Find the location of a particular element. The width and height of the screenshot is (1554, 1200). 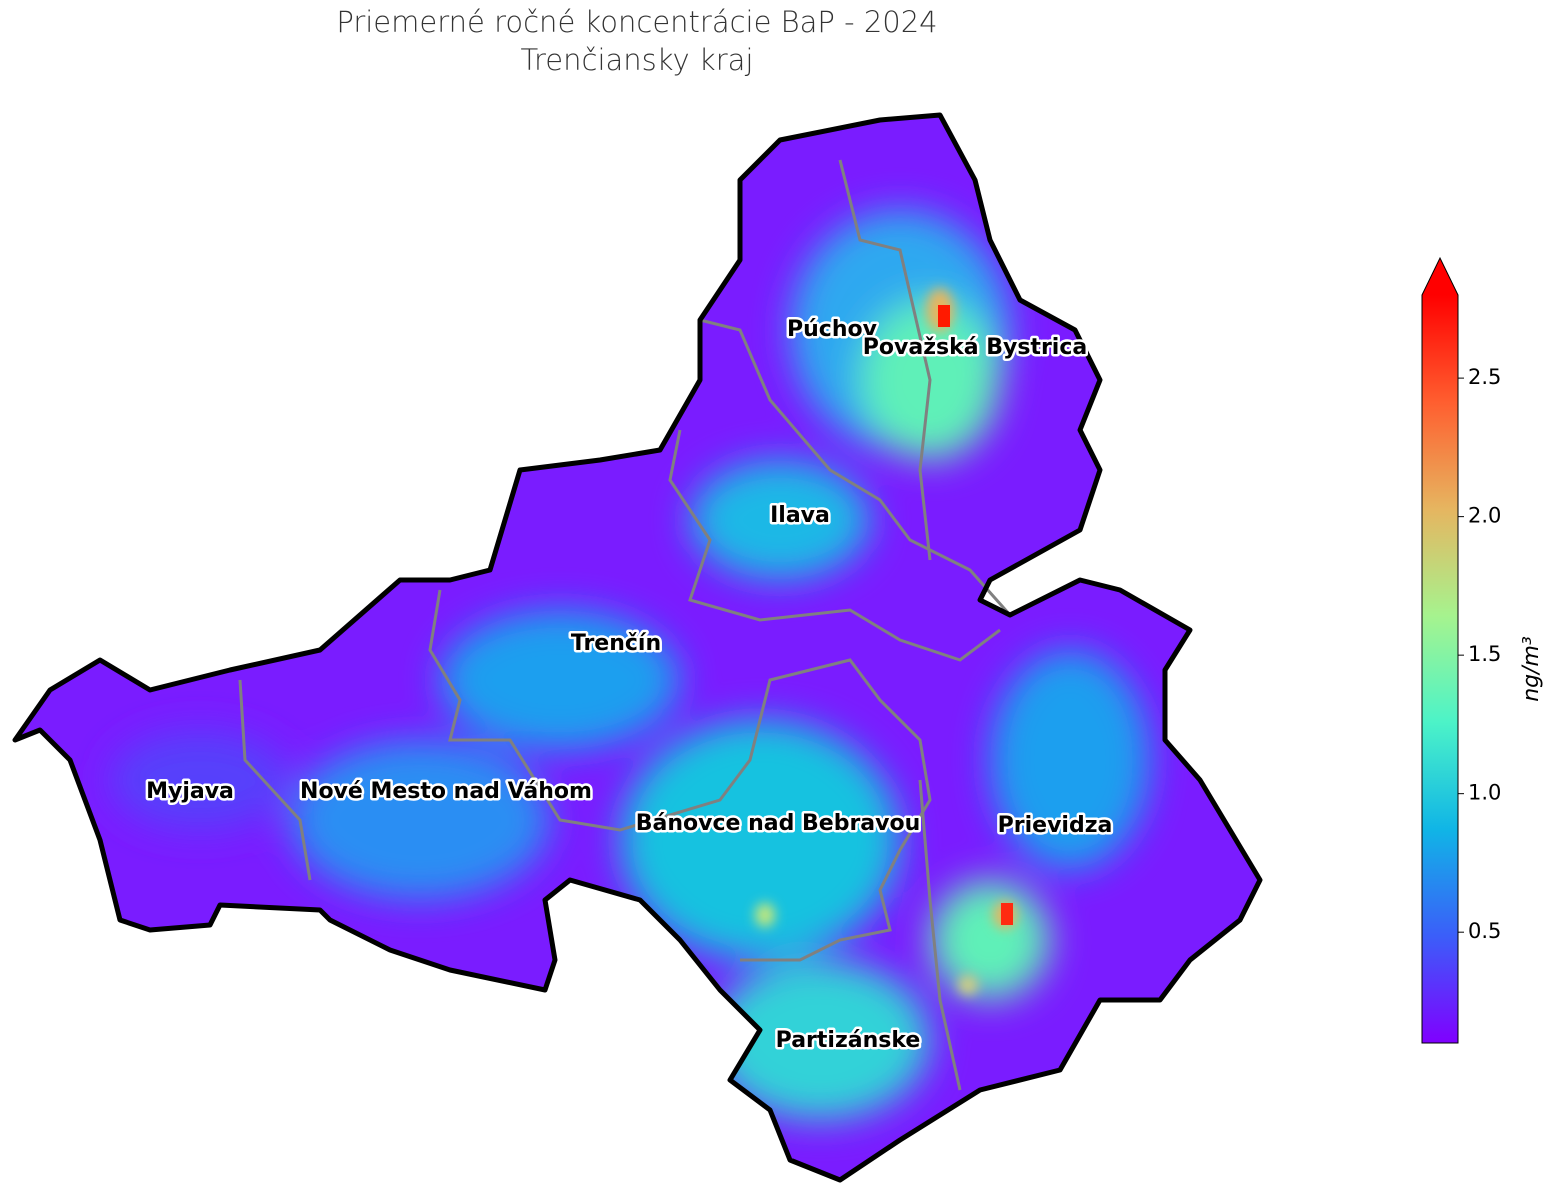

district-label: Myjava is located at coordinates (190, 791).